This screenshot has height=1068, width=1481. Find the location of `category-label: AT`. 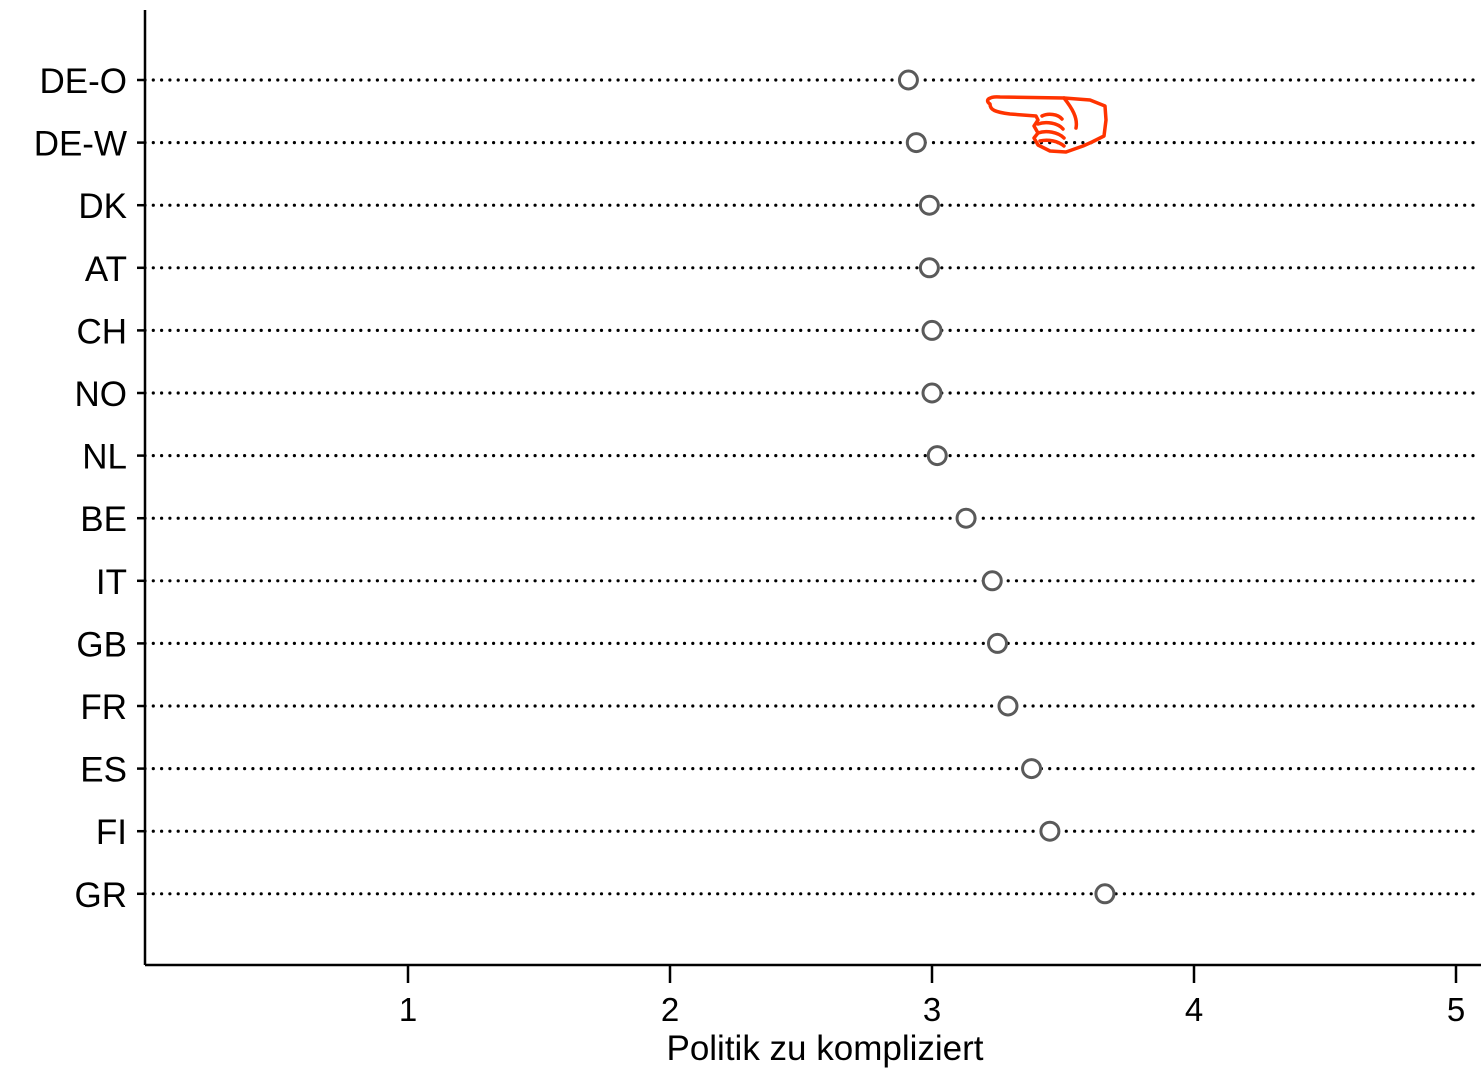

category-label: AT is located at coordinates (106, 269).